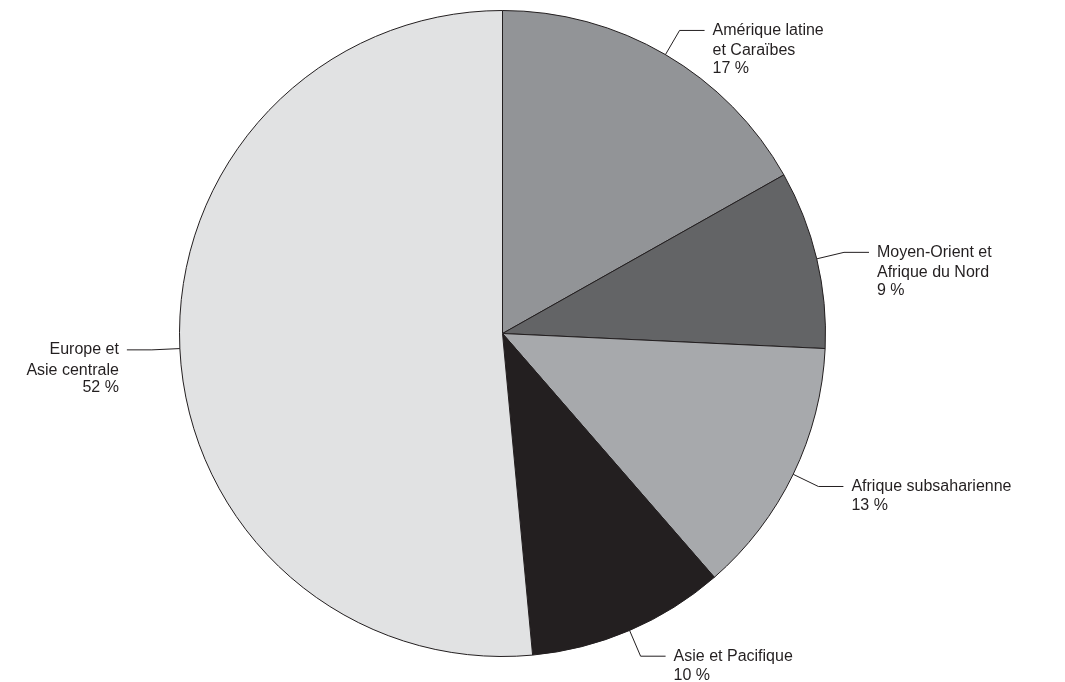  Describe the element at coordinates (73, 359) in the screenshot. I see `slice-label: Europe et Asie centrale` at that location.